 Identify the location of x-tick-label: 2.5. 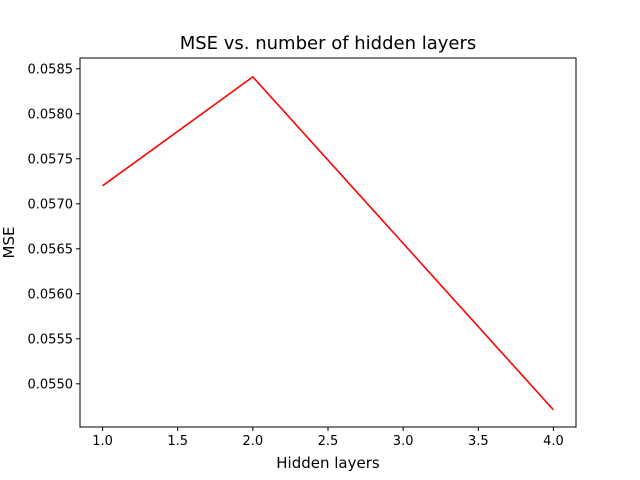
(328, 441).